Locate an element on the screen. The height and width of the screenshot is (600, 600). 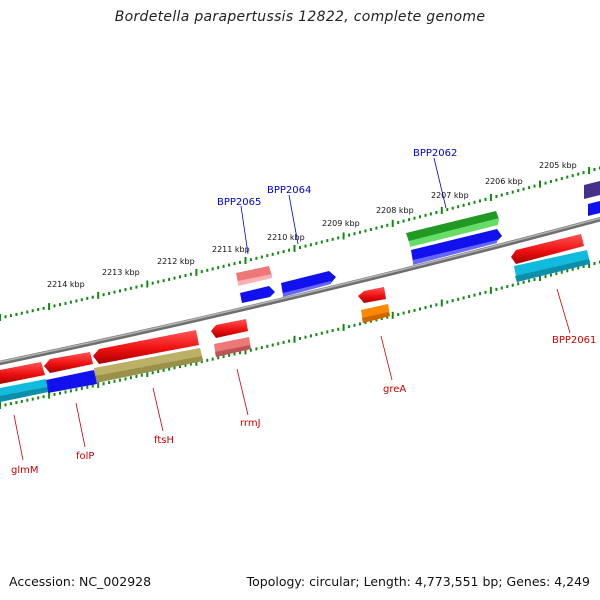
cds-pink-bpp2065-shade is located at coordinates (255, 280).